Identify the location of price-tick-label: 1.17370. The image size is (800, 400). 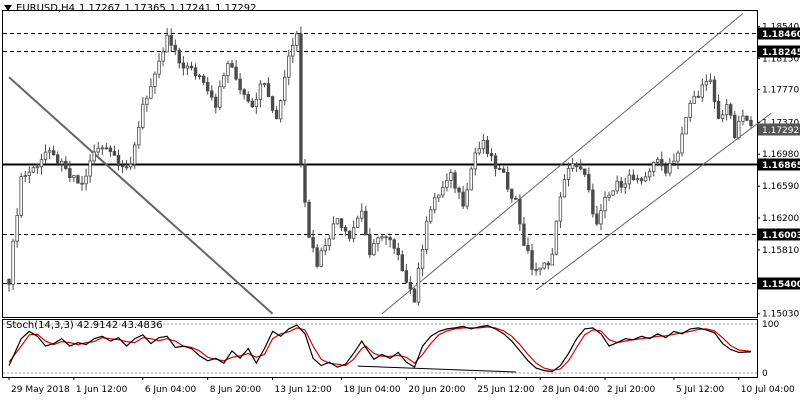
(780, 123).